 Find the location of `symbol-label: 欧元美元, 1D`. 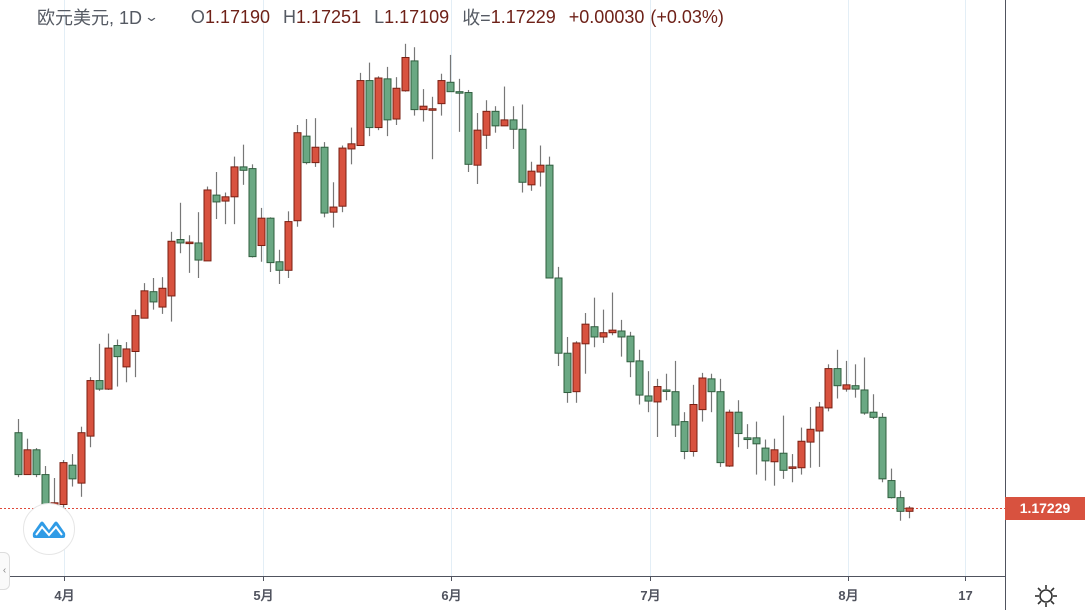

symbol-label: 欧元美元, 1D is located at coordinates (90, 18).